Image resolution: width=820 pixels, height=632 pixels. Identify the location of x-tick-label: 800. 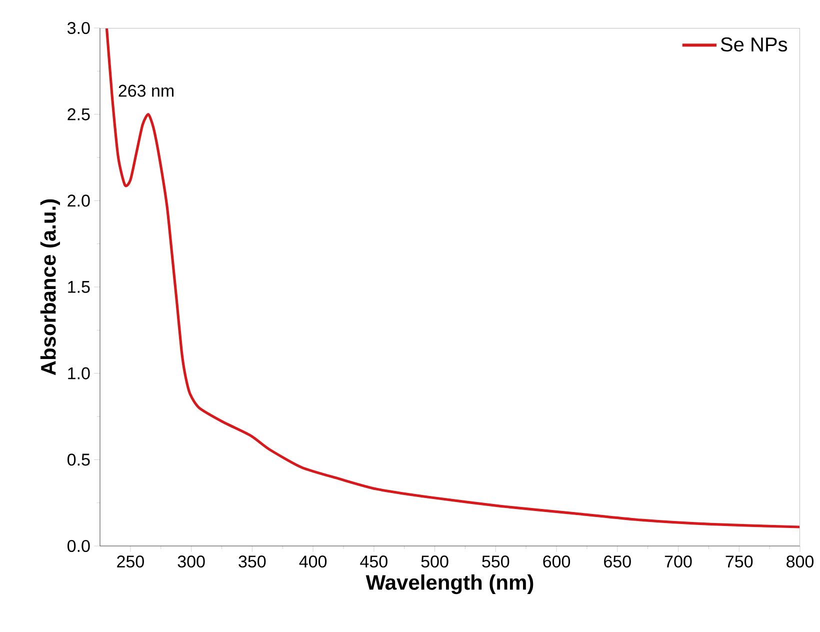
(800, 562).